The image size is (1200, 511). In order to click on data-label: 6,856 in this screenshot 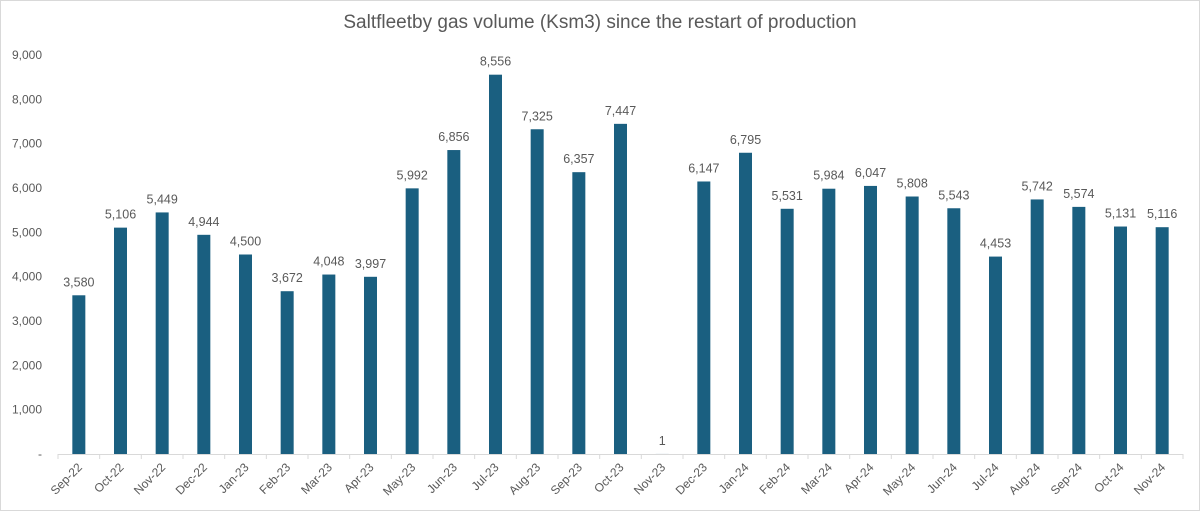, I will do `click(453, 137)`.